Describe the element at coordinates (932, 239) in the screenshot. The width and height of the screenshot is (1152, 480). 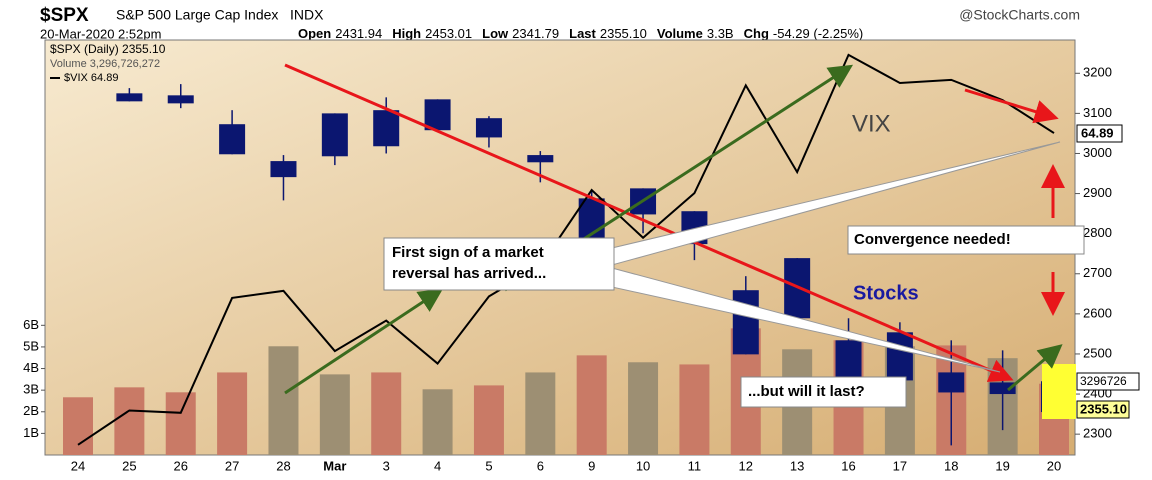
I see `annotation: Convergence needed!` at that location.